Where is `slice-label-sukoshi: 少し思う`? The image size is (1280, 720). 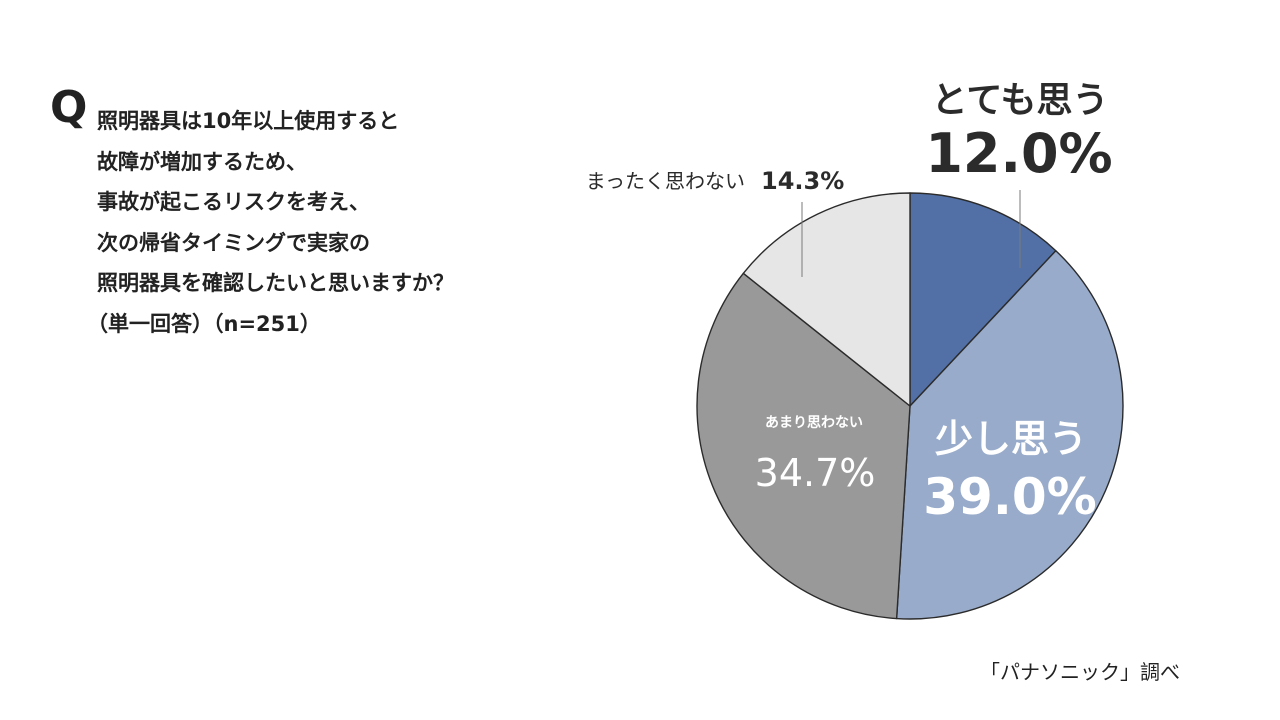
slice-label-sukoshi: 少し思う is located at coordinates (1011, 439).